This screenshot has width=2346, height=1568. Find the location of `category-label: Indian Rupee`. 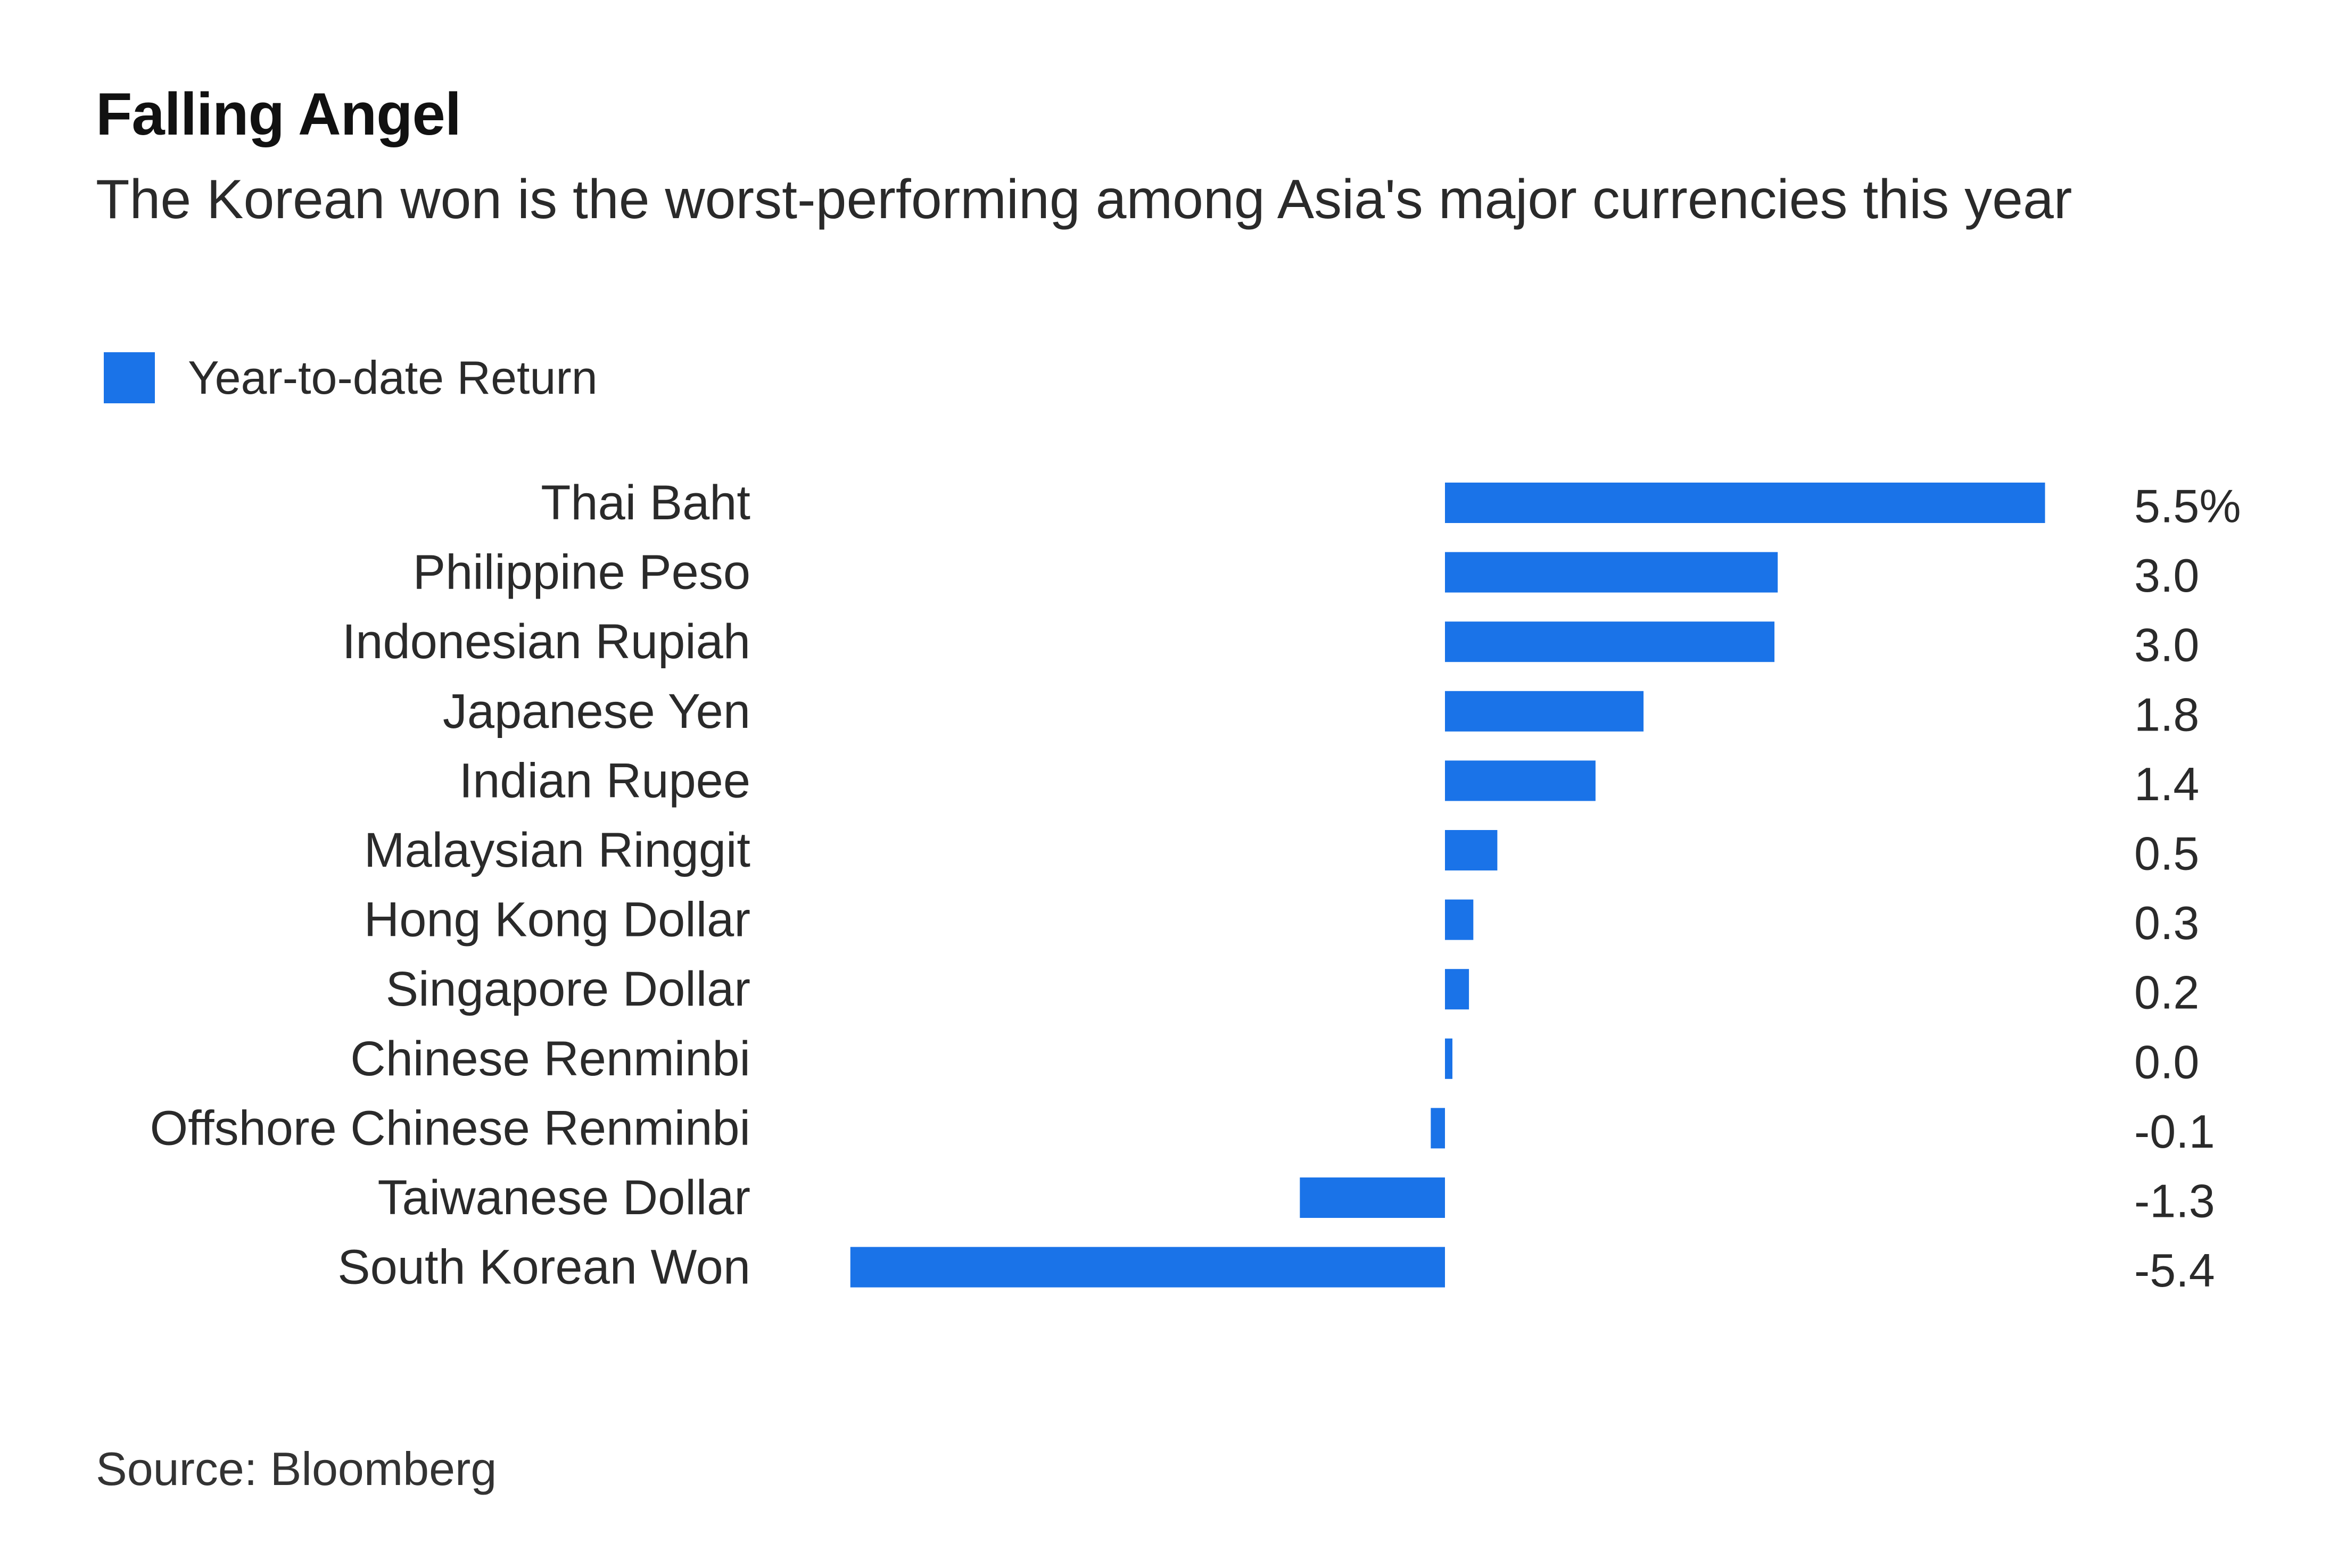

category-label: Indian Rupee is located at coordinates (604, 780).